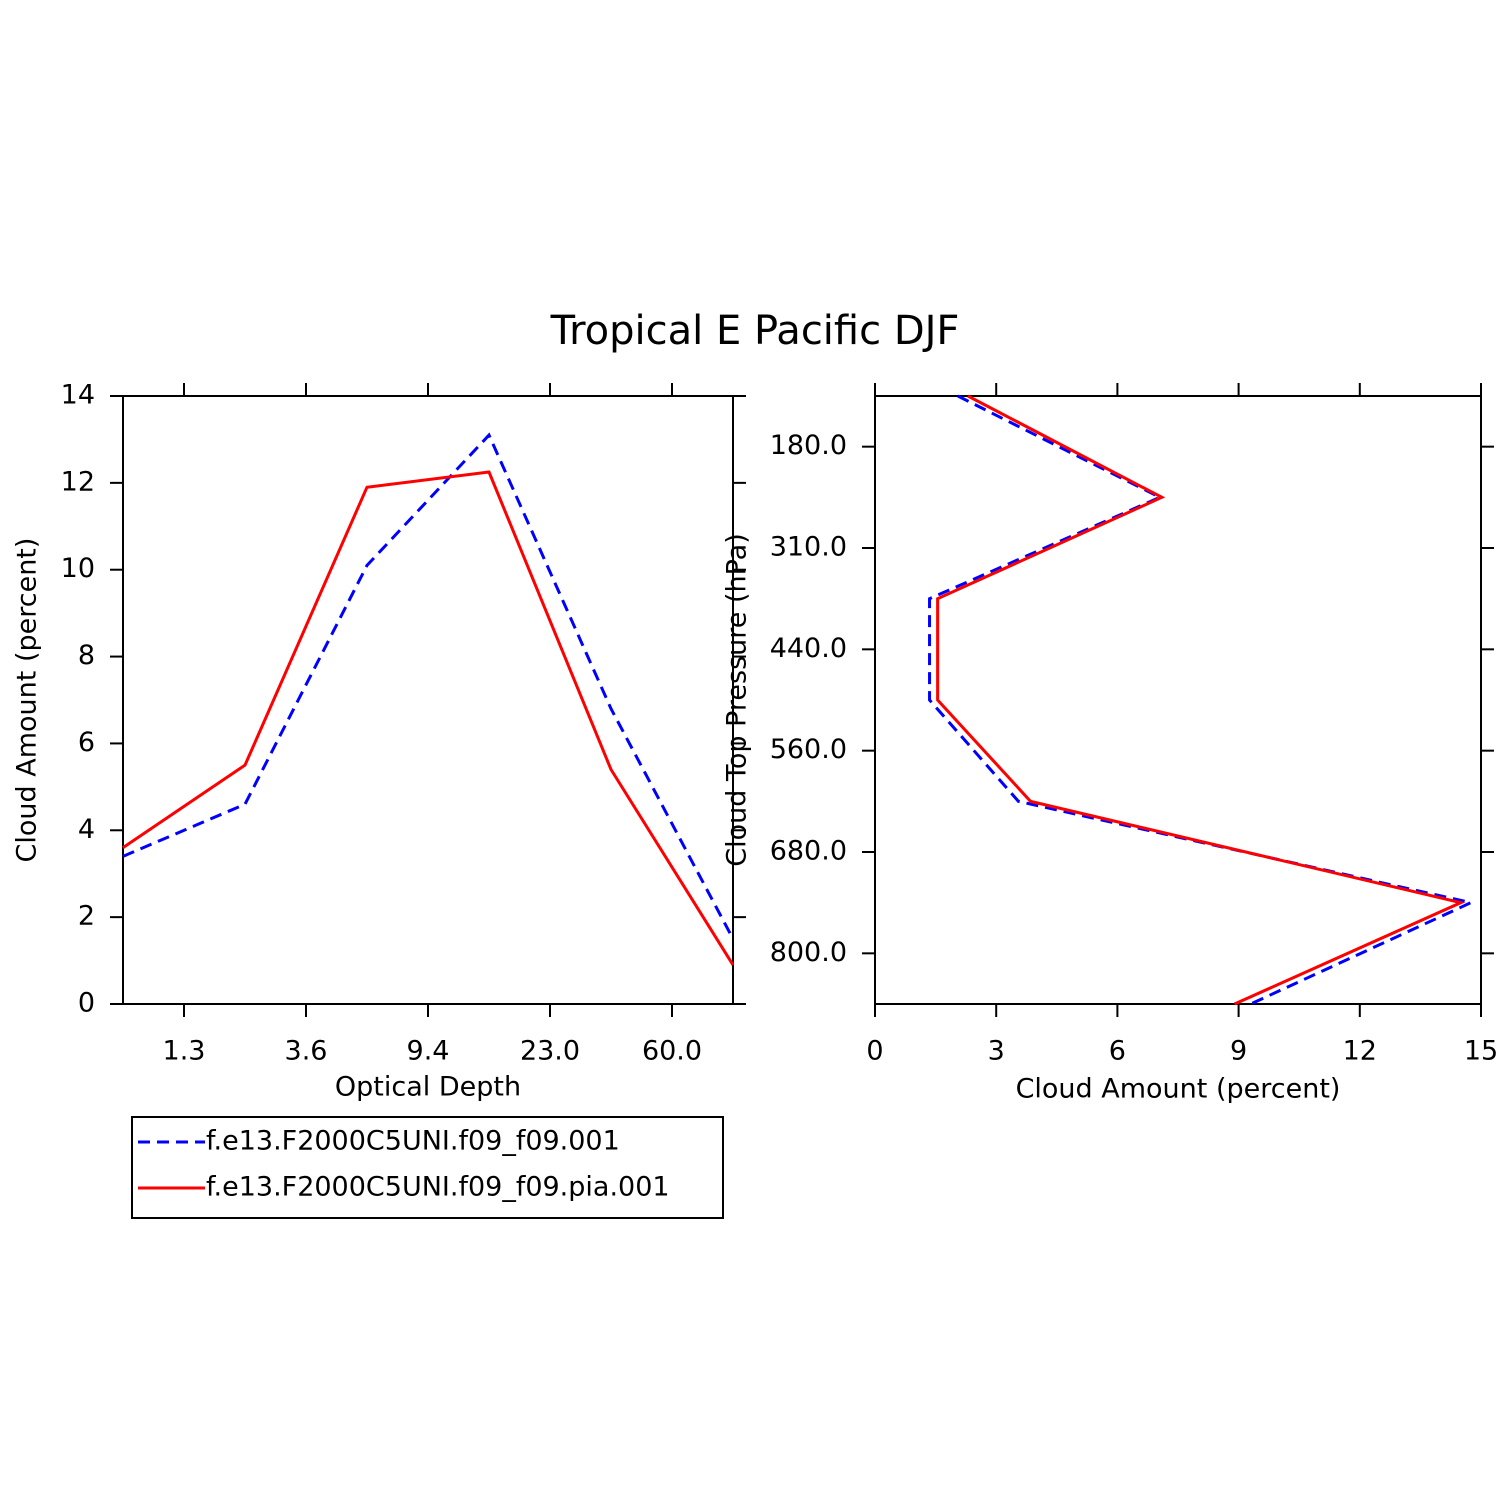 The image size is (1510, 1510). Describe the element at coordinates (808, 547) in the screenshot. I see `y-tick-label: 310.0` at that location.